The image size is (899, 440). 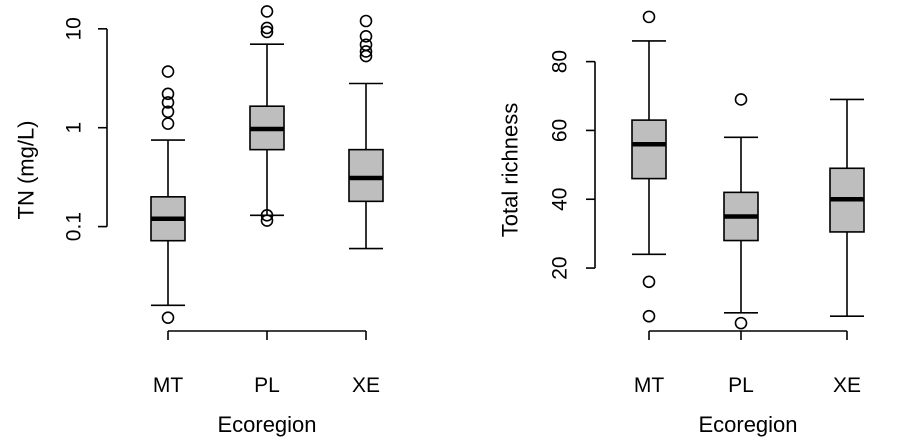 I want to click on y-tick-label: 10, so click(x=74, y=28).